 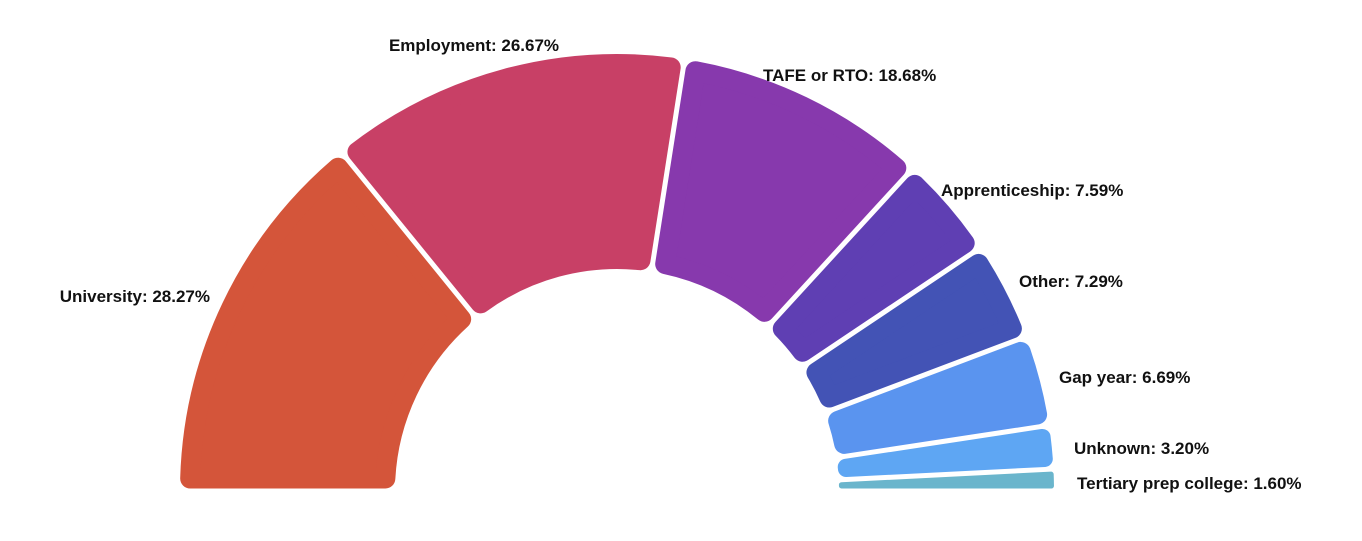 What do you see at coordinates (514, 184) in the screenshot?
I see `slice-employment` at bounding box center [514, 184].